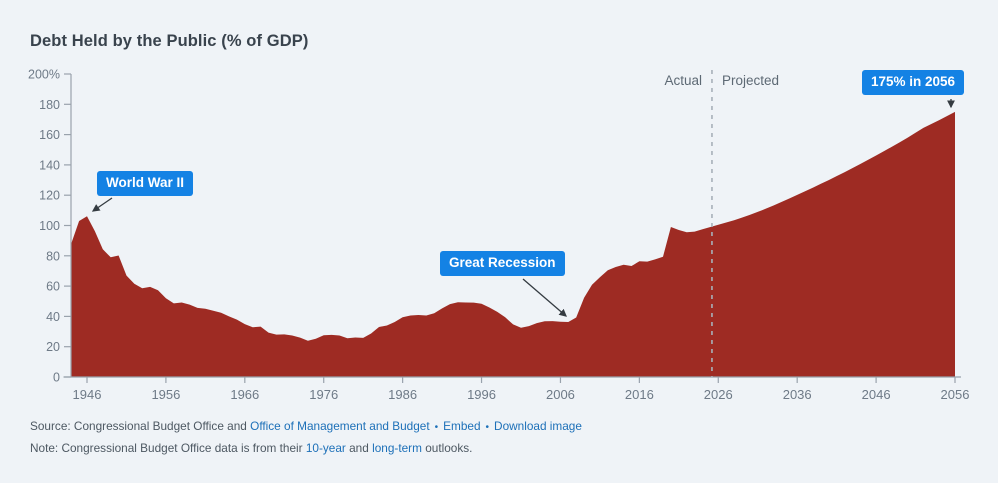  I want to click on y-tick-label: 160, so click(49, 135).